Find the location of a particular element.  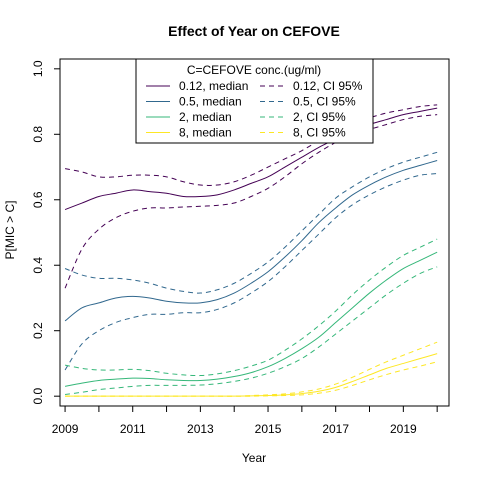

x-axis-label: Year is located at coordinates (254, 458).